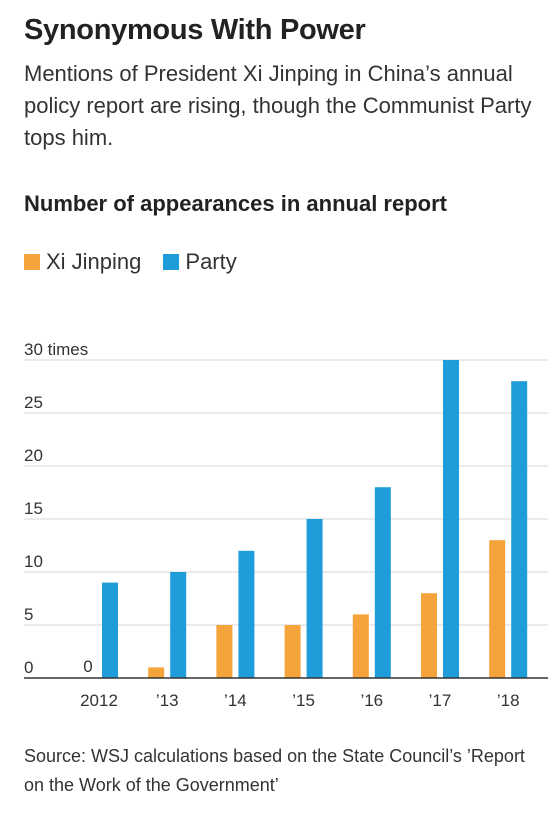  What do you see at coordinates (28, 614) in the screenshot?
I see `y-tick-label: 5` at bounding box center [28, 614].